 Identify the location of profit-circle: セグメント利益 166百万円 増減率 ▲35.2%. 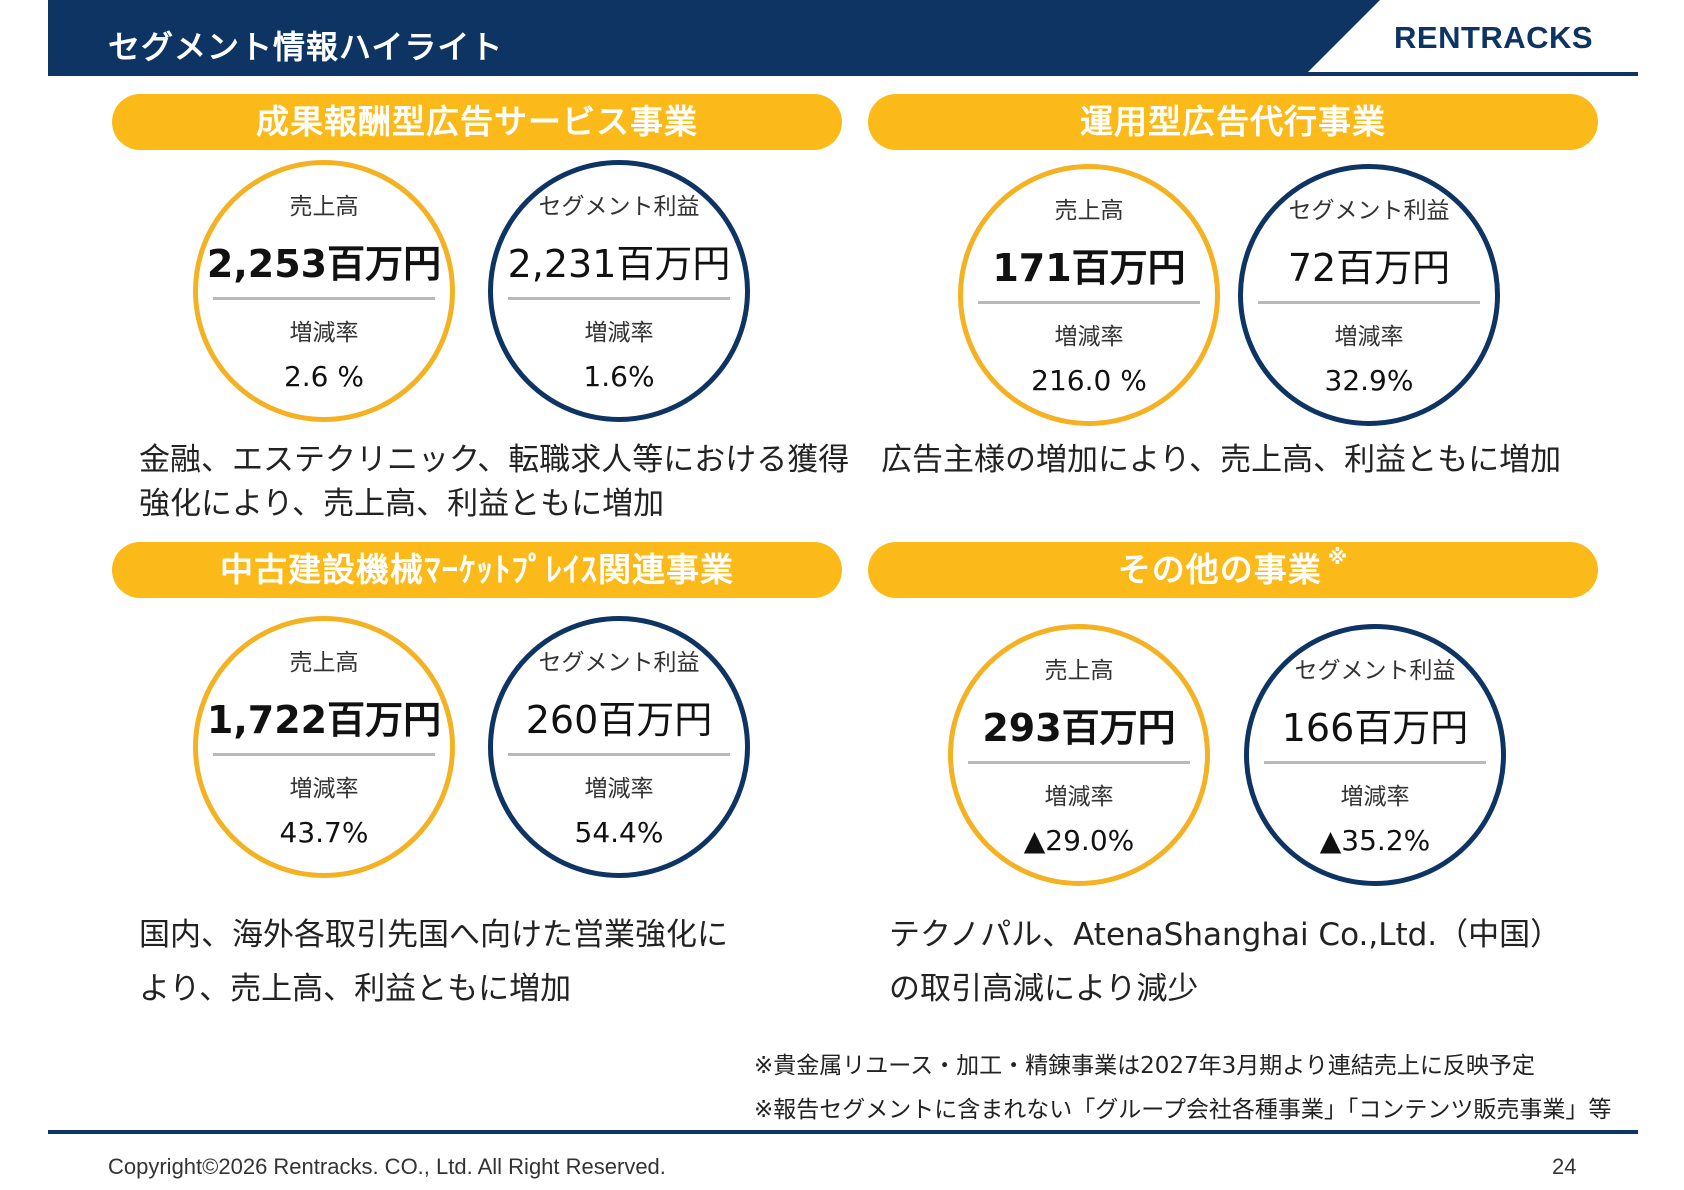
(1375, 755).